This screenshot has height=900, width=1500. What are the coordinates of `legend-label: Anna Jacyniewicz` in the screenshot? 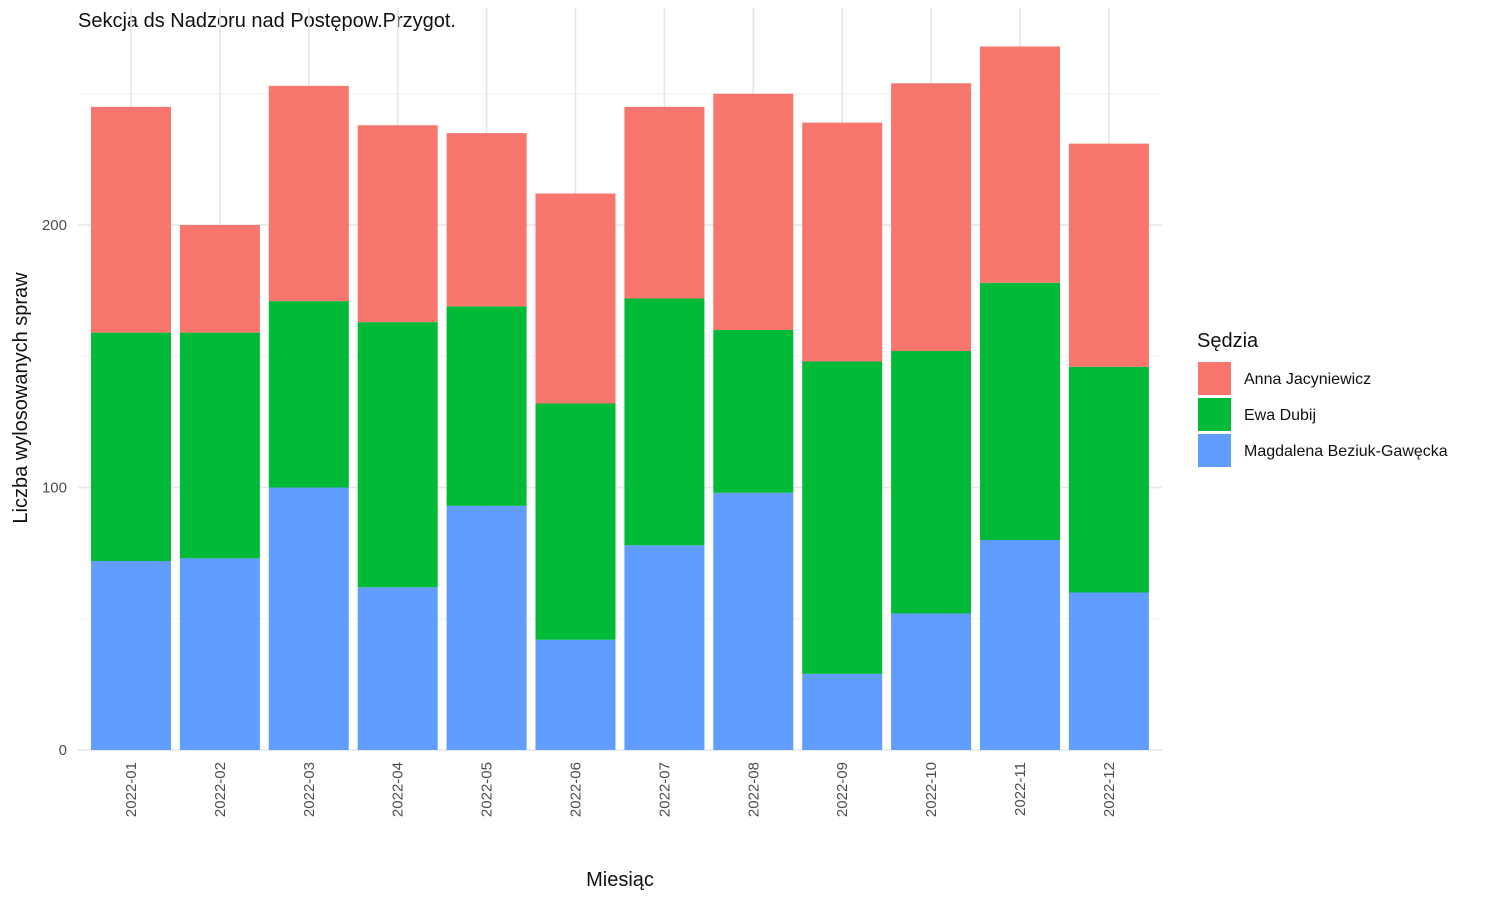 It's located at (1307, 379).